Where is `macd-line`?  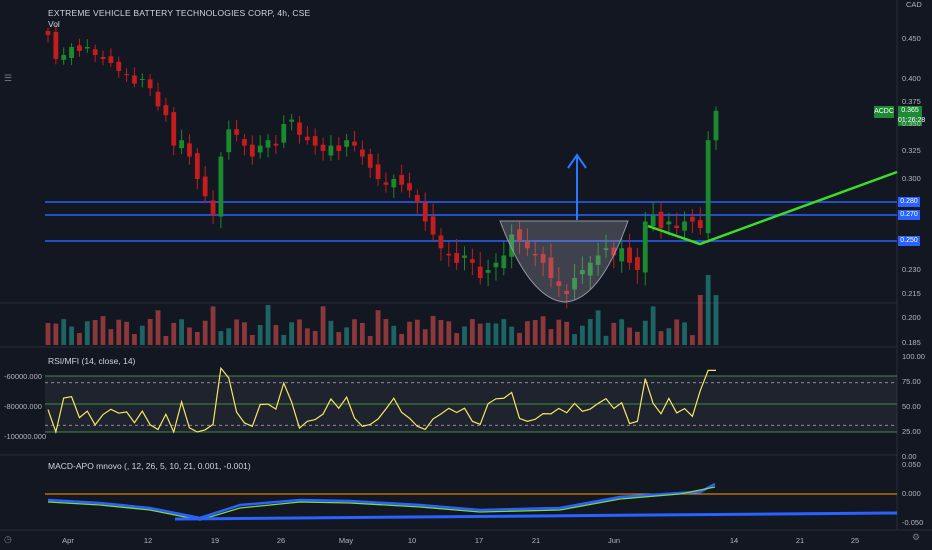
macd-line is located at coordinates (381, 501).